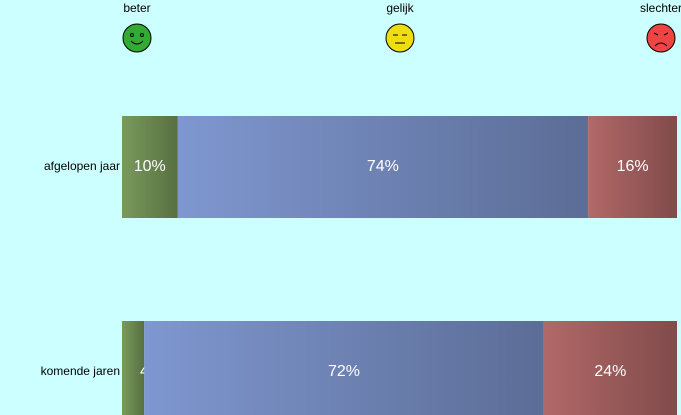 This screenshot has height=415, width=681. I want to click on icon-happy, so click(137, 38).